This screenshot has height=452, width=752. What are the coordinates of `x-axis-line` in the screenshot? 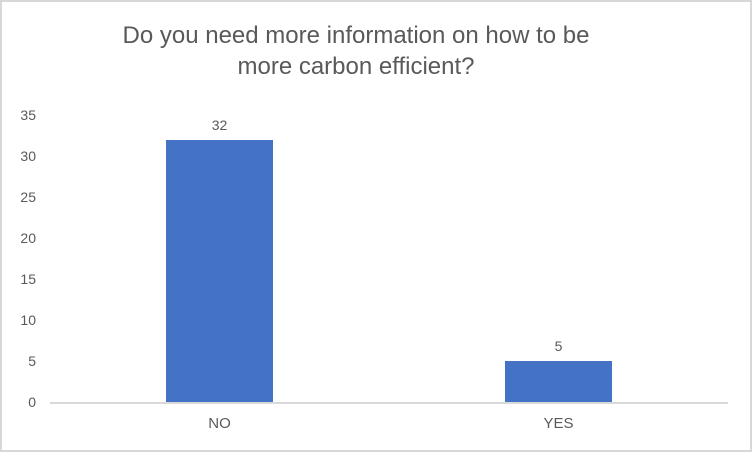 It's located at (389, 403).